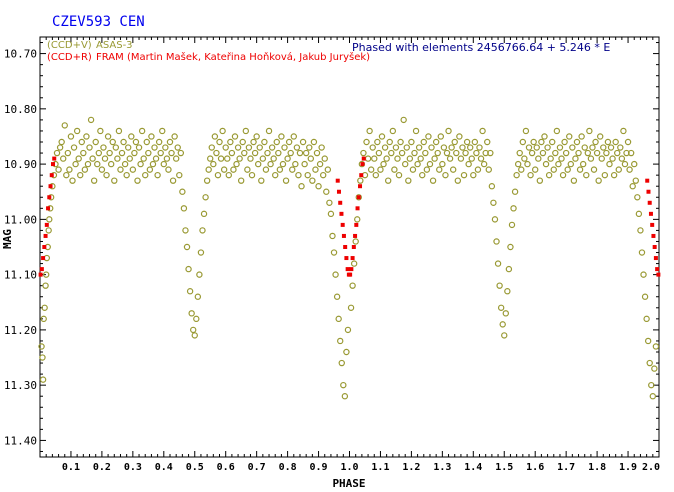 This screenshot has width=674, height=492. What do you see at coordinates (195, 467) in the screenshot?
I see `x-tick-label: 0.5` at bounding box center [195, 467].